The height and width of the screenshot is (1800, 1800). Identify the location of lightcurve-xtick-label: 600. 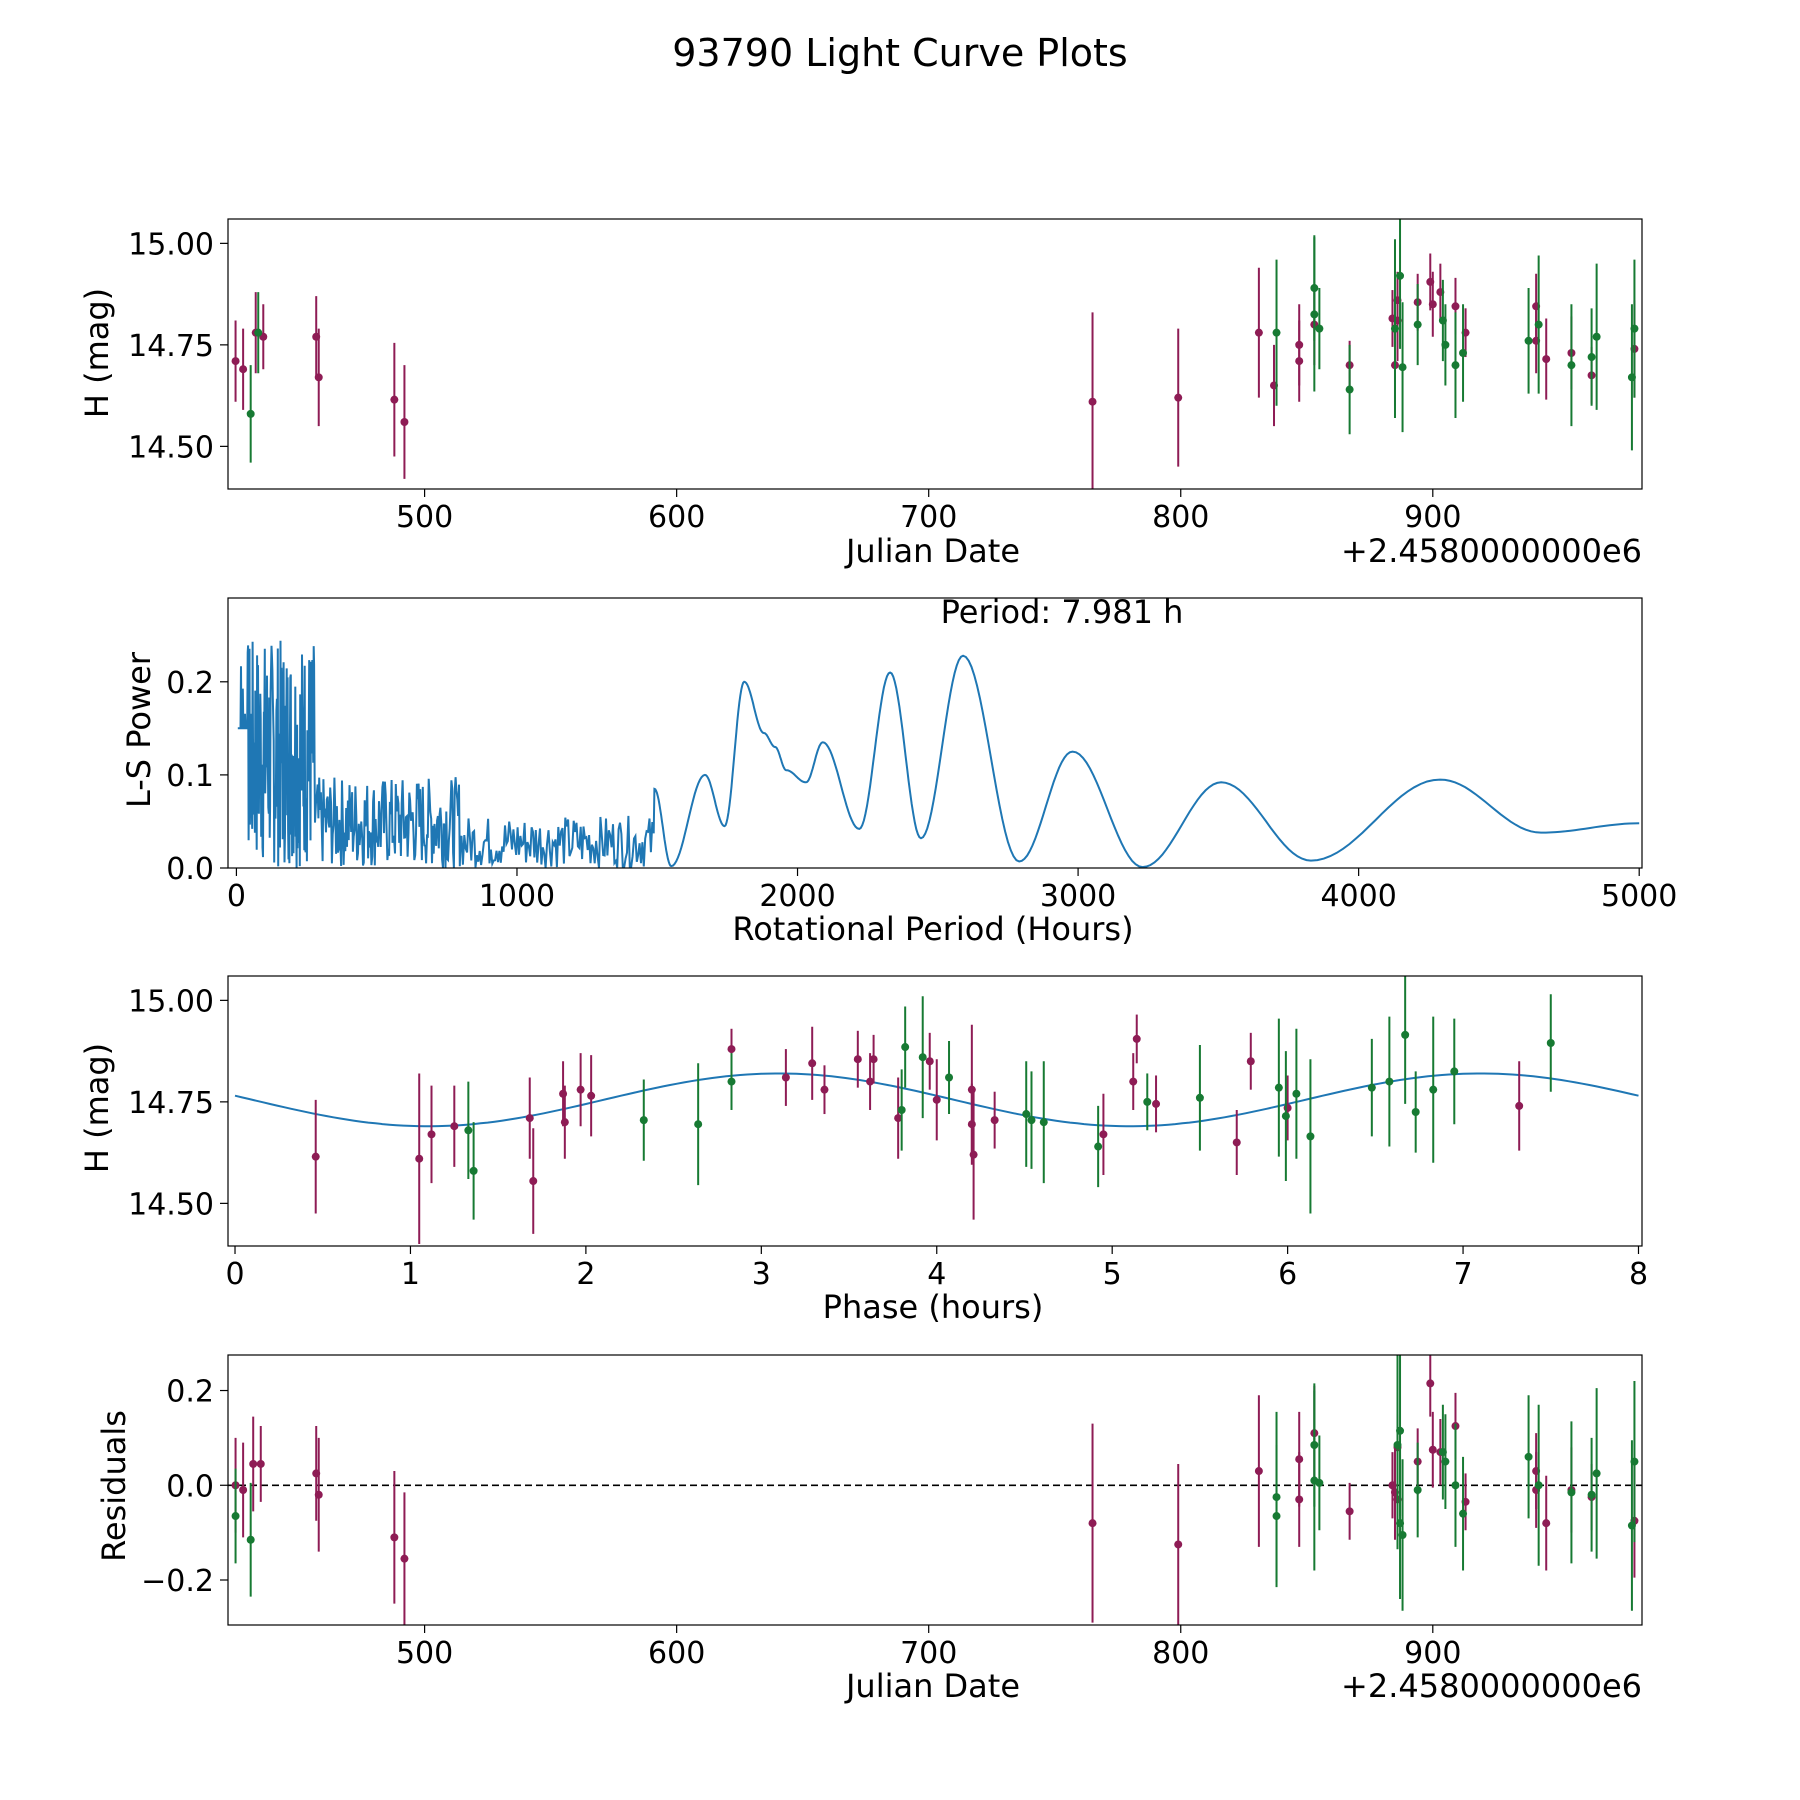
(676, 517).